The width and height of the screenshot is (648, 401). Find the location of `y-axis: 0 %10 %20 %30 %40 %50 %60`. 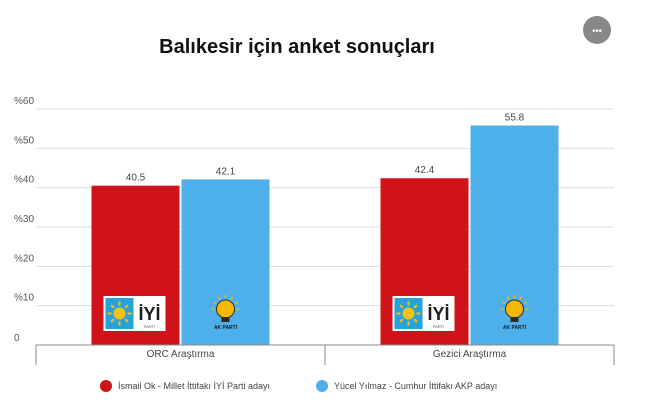

y-axis: 0 %10 %20 %30 %40 %50 %60 is located at coordinates (24, 220).